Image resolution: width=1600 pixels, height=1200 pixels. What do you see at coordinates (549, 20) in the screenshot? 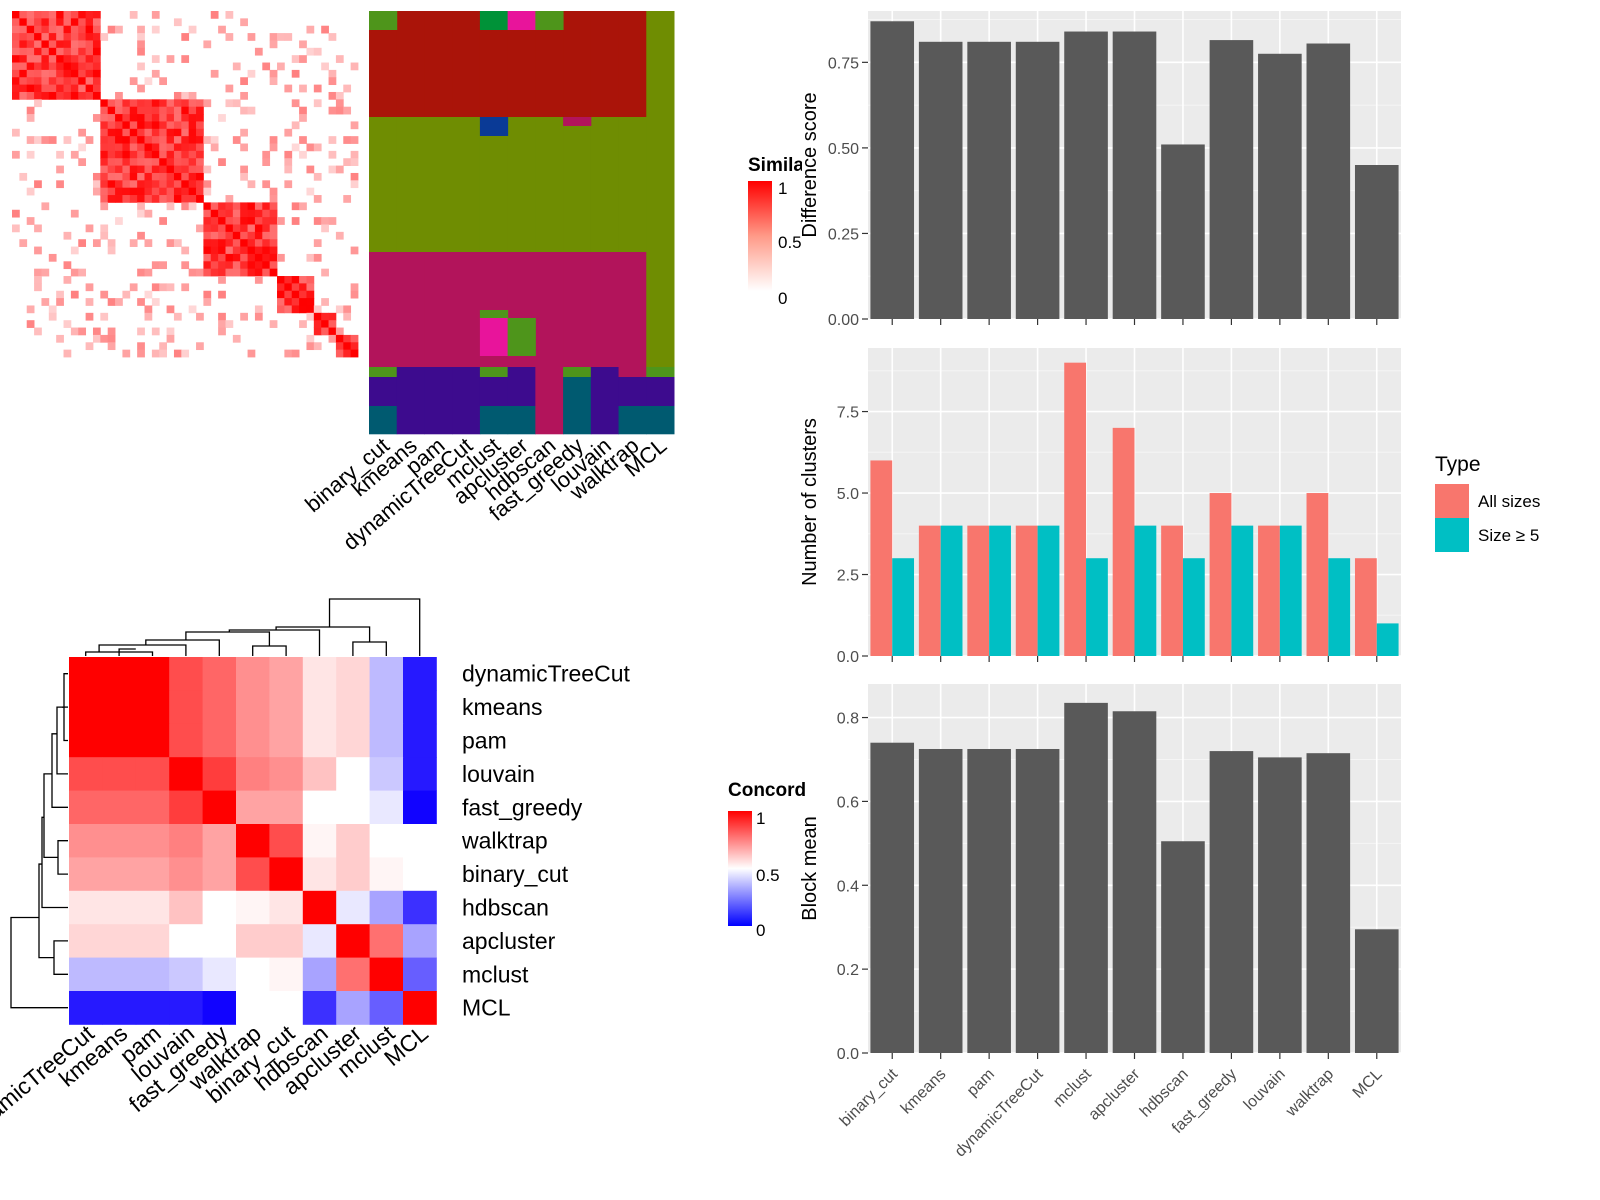
I see `cluster-cell-accent` at bounding box center [549, 20].